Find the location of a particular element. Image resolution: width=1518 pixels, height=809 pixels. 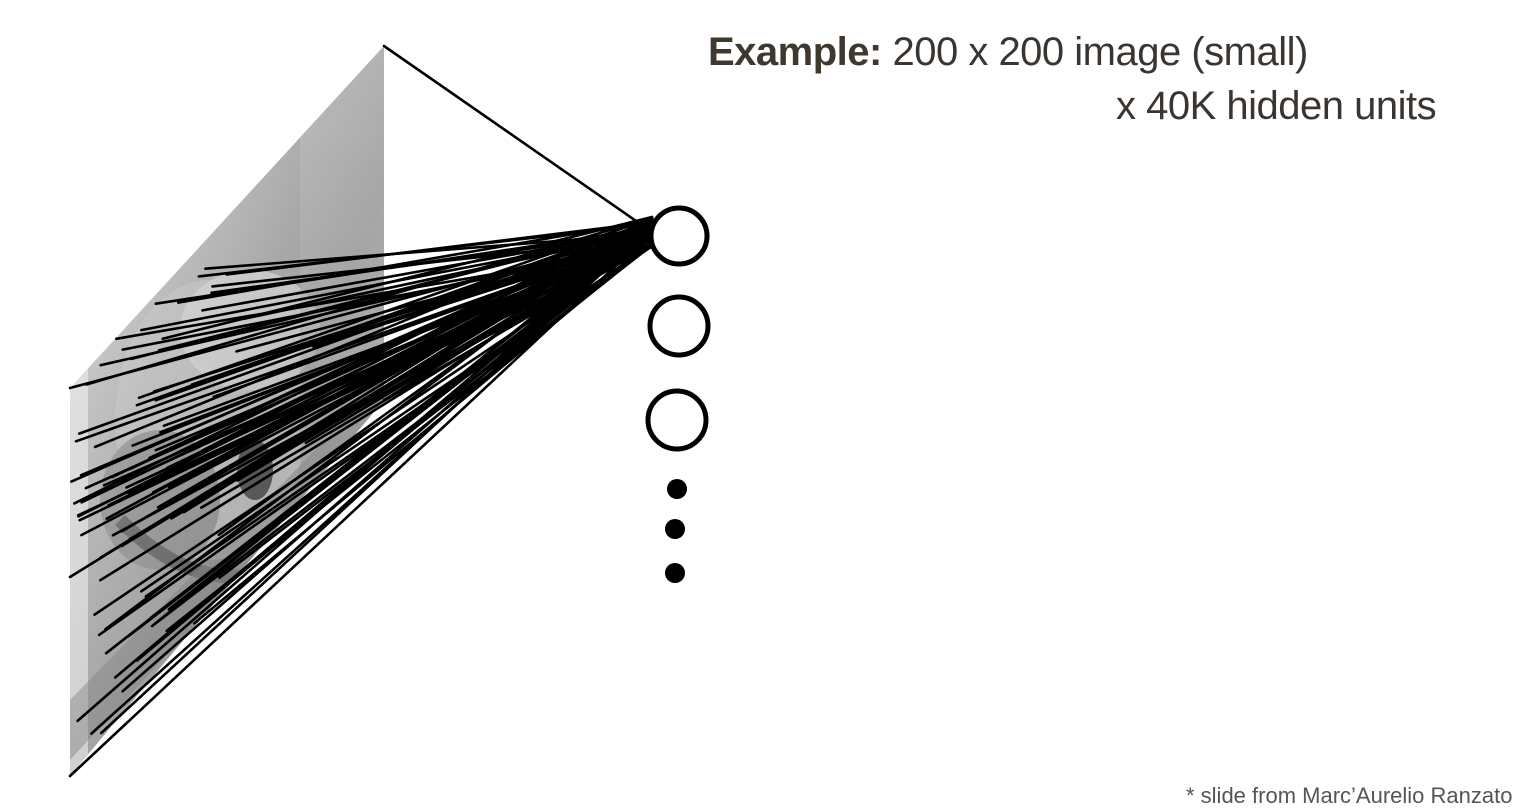

title-line-1: Example: 200 x 200 image (small) is located at coordinates (1008, 52).